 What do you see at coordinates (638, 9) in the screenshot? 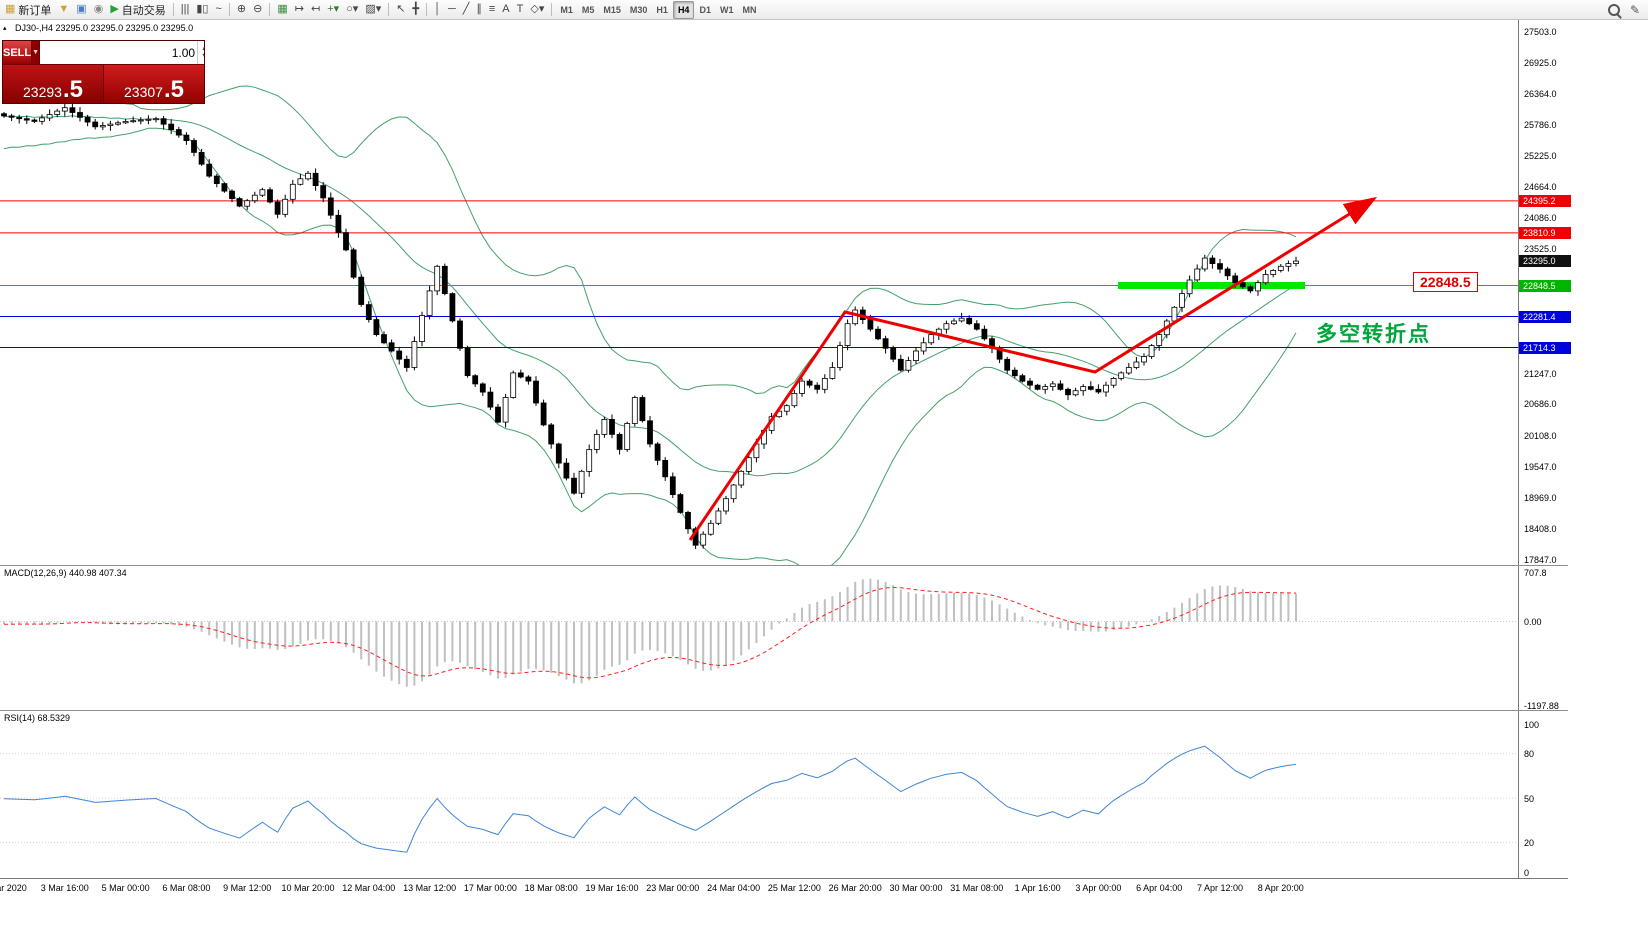
I see `timeframe-m30-button: M30` at bounding box center [638, 9].